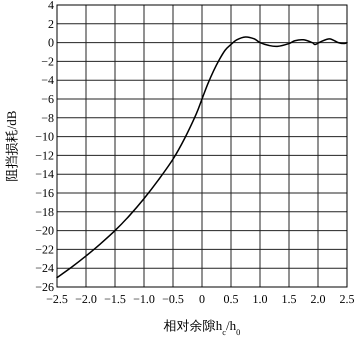  I want to click on y-tick-label: 0, so click(51, 43).